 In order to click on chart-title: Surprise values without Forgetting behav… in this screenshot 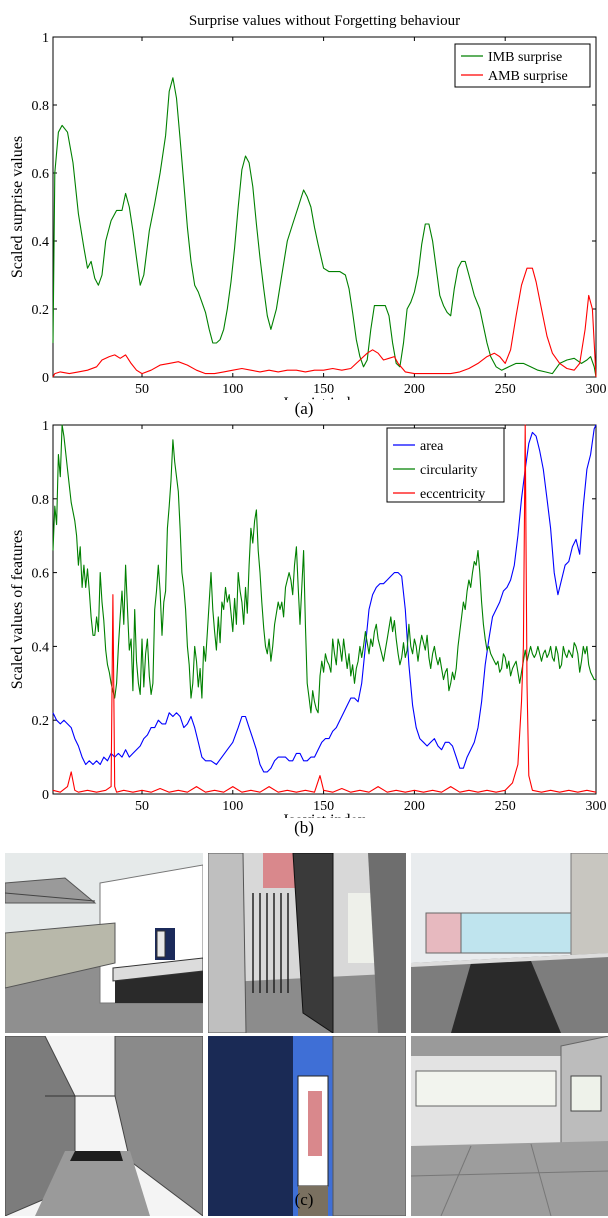, I will do `click(324, 21)`.